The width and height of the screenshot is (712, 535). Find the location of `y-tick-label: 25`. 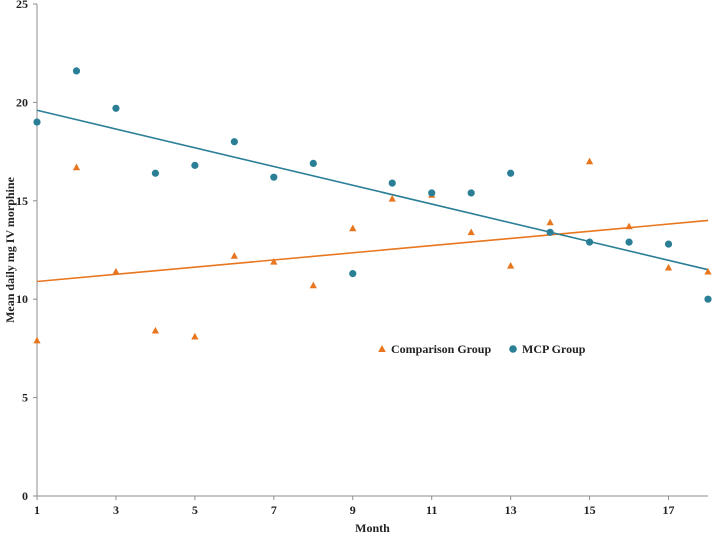

y-tick-label: 25 is located at coordinates (22, 5).